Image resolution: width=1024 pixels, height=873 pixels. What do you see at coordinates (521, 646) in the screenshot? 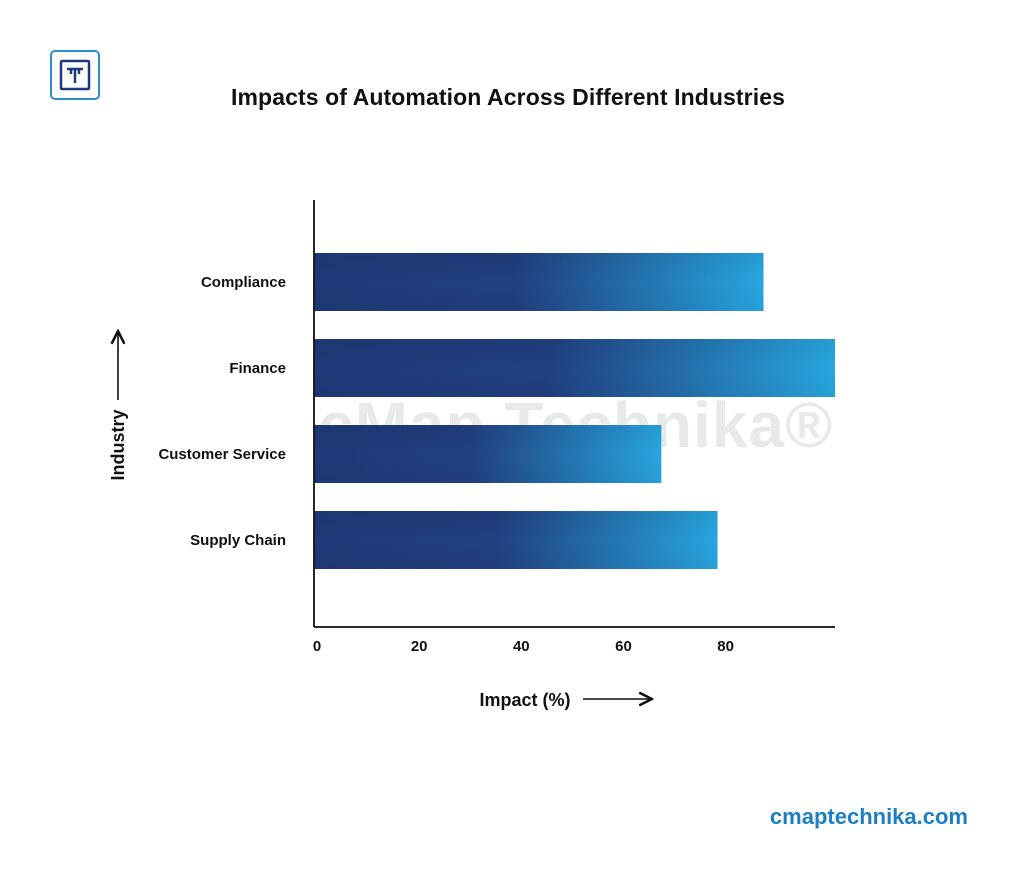
I see `x-tick-label: 40` at bounding box center [521, 646].